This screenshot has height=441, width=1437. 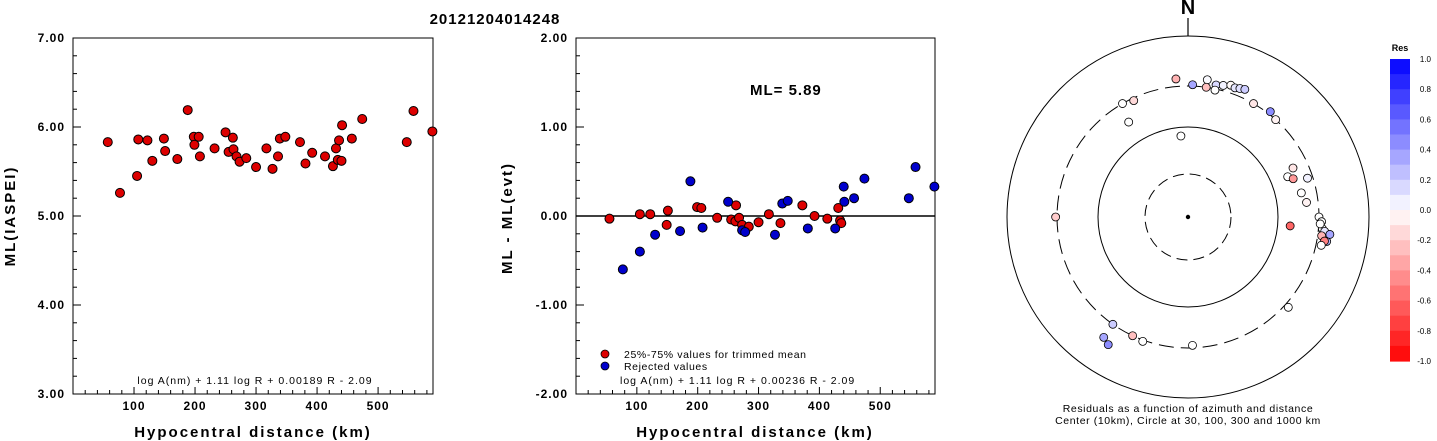 I want to click on x-tick-label: 300, so click(x=256, y=406).